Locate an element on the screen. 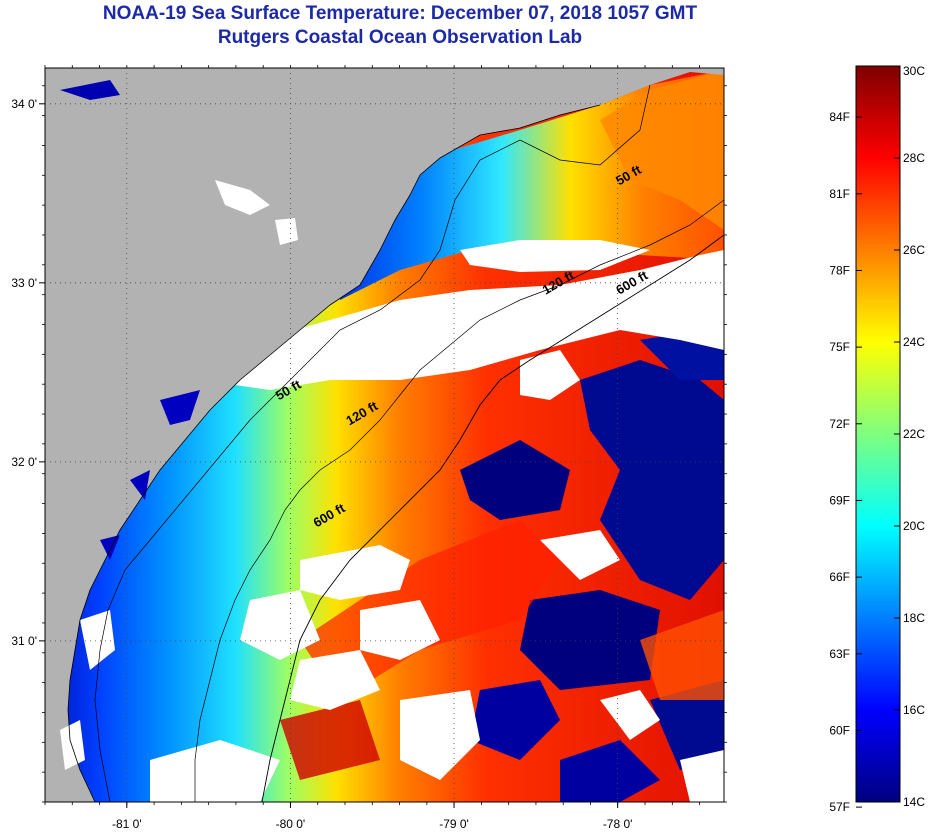  lon-tick-label: -78 0' is located at coordinates (618, 824).